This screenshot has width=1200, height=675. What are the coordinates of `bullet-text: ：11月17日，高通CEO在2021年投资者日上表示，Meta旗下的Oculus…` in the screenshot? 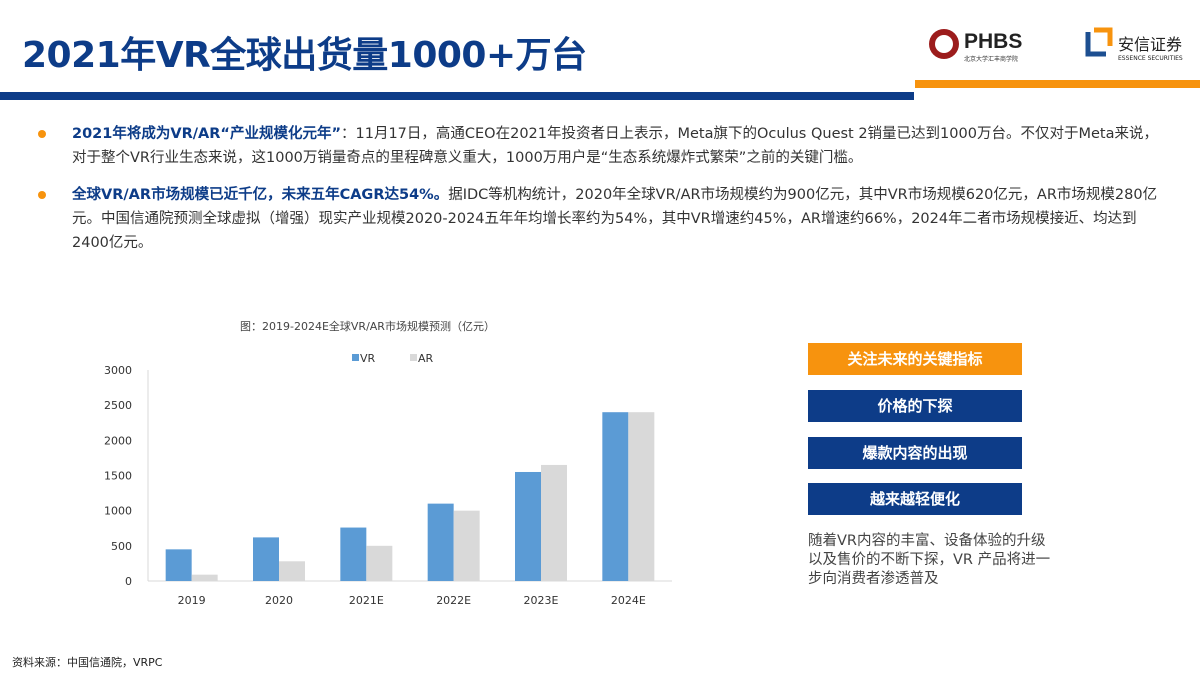 It's located at (615, 146).